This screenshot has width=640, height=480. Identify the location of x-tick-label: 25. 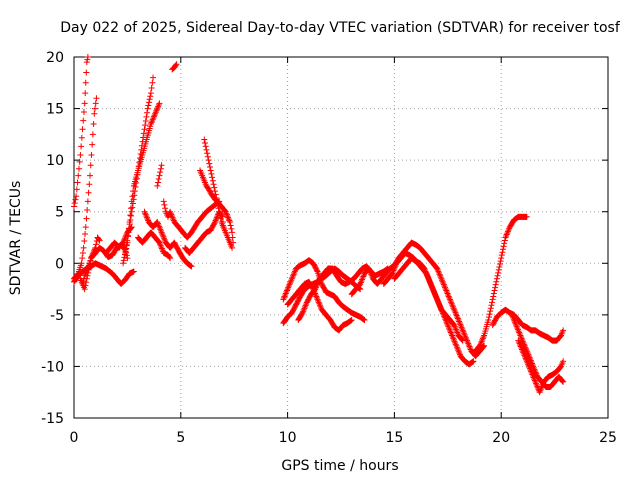
(608, 438).